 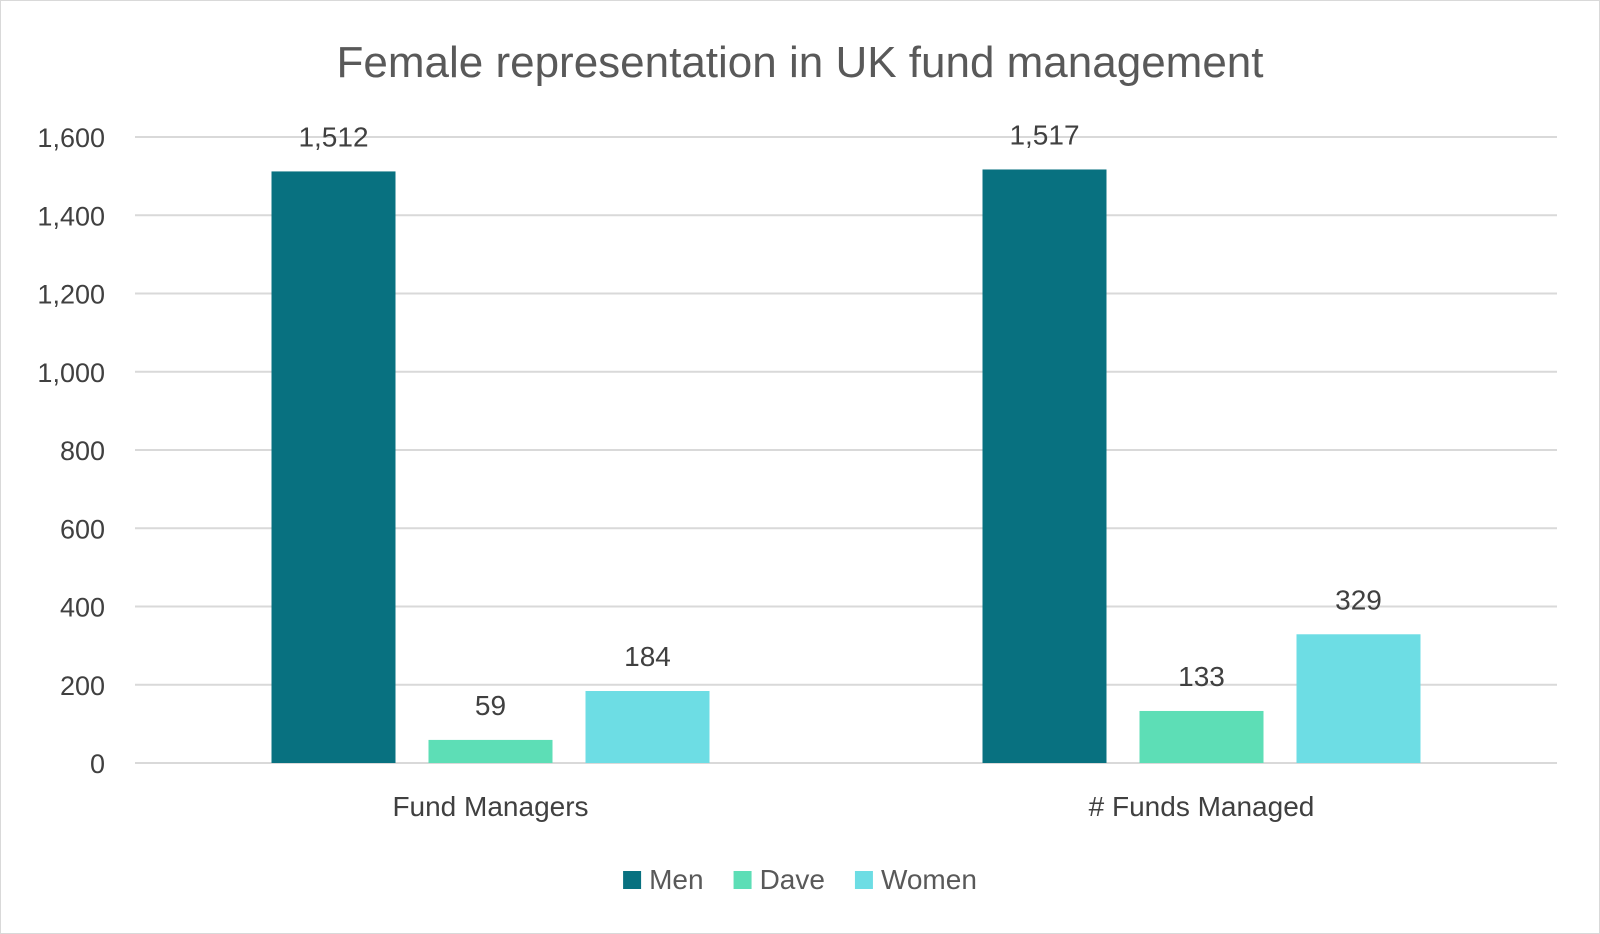 I want to click on data-label: 1,517, so click(x=1044, y=134).